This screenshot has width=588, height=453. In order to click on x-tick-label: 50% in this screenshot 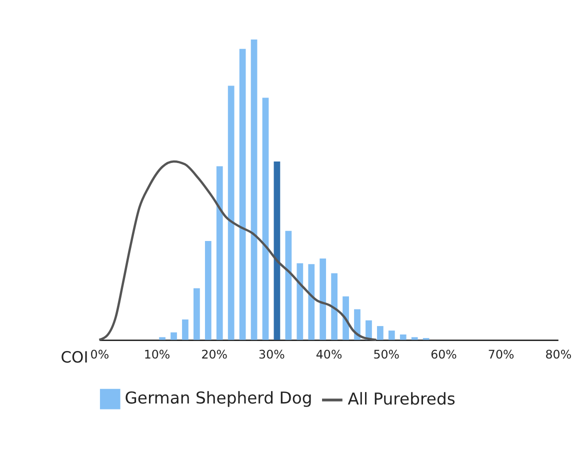, I will do `click(386, 355)`.